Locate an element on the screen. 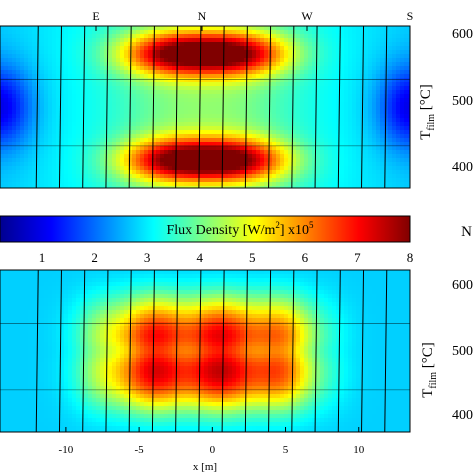 The image size is (474, 474). colorbar-tick-label: 5 is located at coordinates (252, 257).